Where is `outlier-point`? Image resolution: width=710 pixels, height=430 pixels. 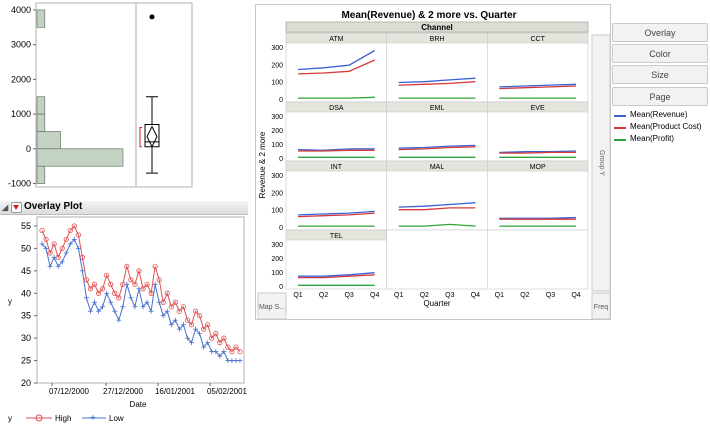 outlier-point is located at coordinates (152, 17).